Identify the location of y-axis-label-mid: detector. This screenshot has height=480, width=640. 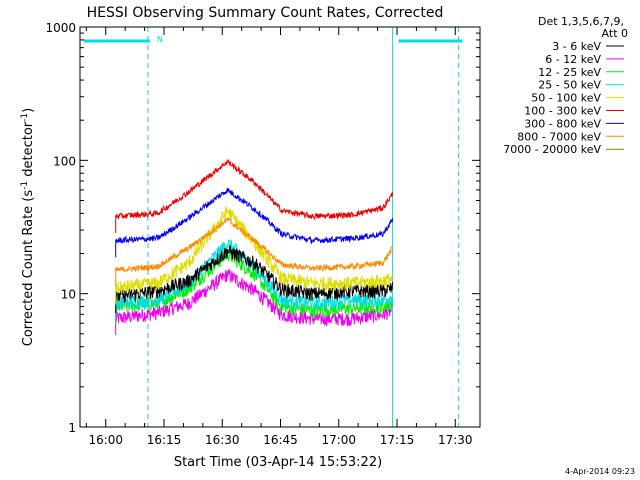
(28, 151).